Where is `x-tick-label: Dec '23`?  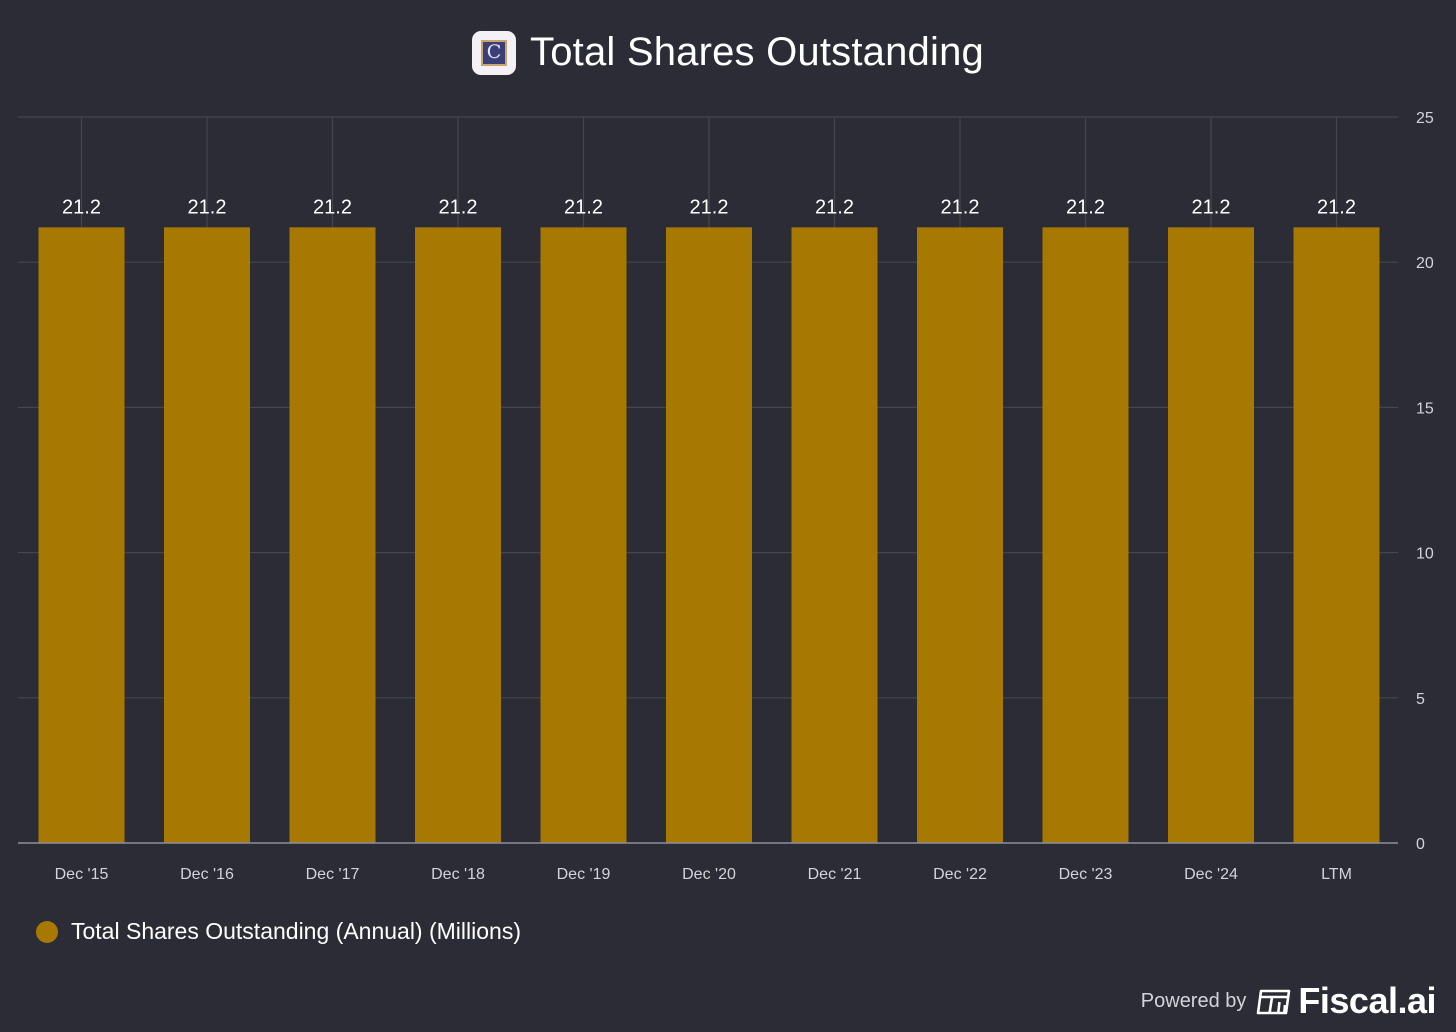
x-tick-label: Dec '23 is located at coordinates (1086, 874).